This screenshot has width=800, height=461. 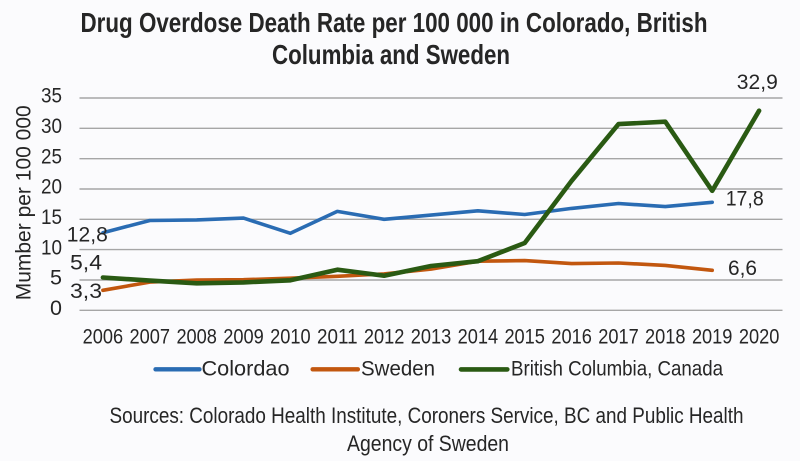 What do you see at coordinates (24, 202) in the screenshot?
I see `svg-text: Mumber per 100 000` at bounding box center [24, 202].